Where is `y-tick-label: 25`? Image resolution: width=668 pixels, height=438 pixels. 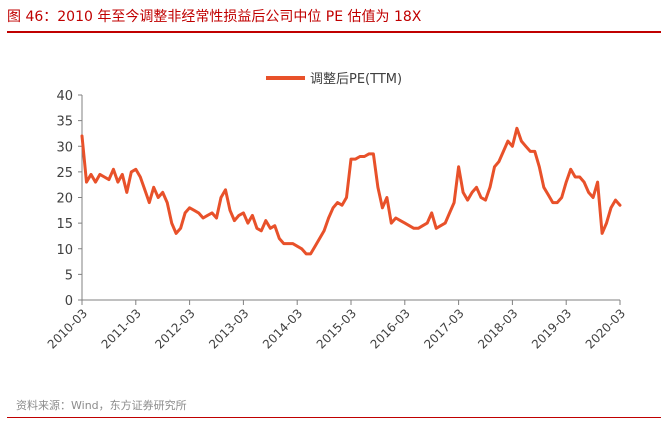
y-tick-label: 25 is located at coordinates (64, 173).